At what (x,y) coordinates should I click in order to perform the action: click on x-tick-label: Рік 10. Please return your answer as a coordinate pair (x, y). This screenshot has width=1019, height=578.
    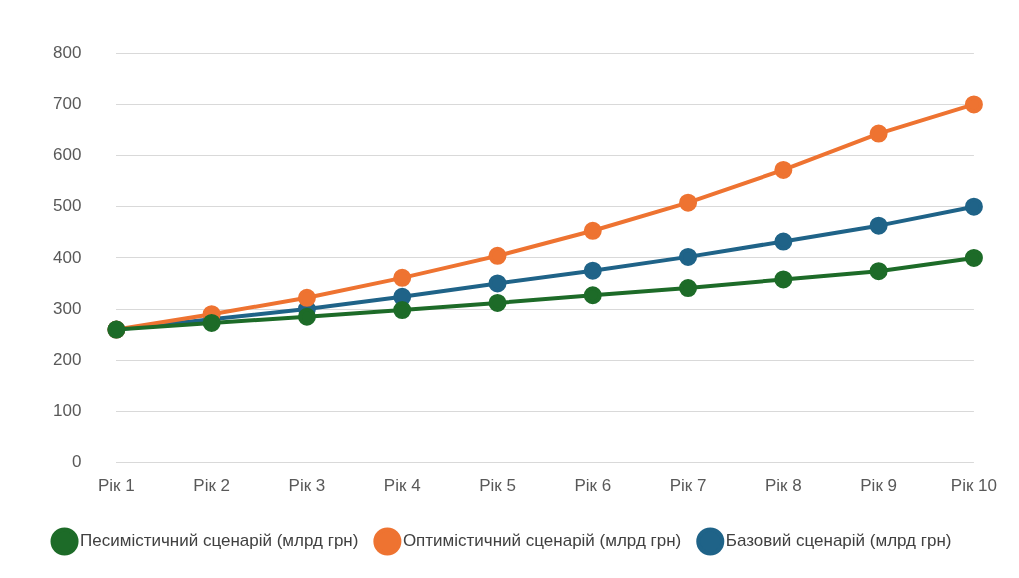
    Looking at the image, I should click on (973, 486).